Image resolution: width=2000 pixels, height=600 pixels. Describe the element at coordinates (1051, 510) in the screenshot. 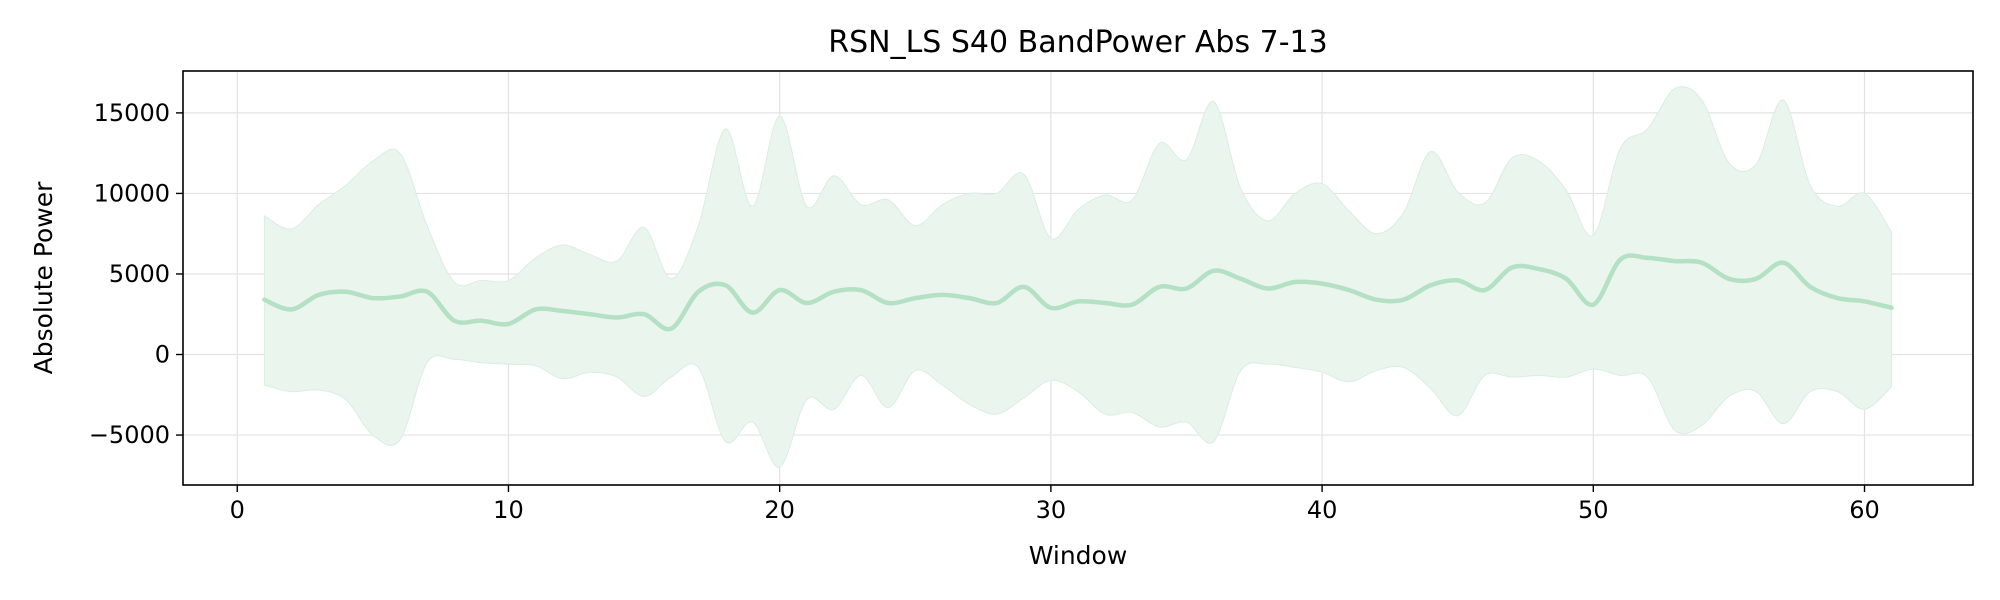

I see `x-tick-label: 30` at that location.